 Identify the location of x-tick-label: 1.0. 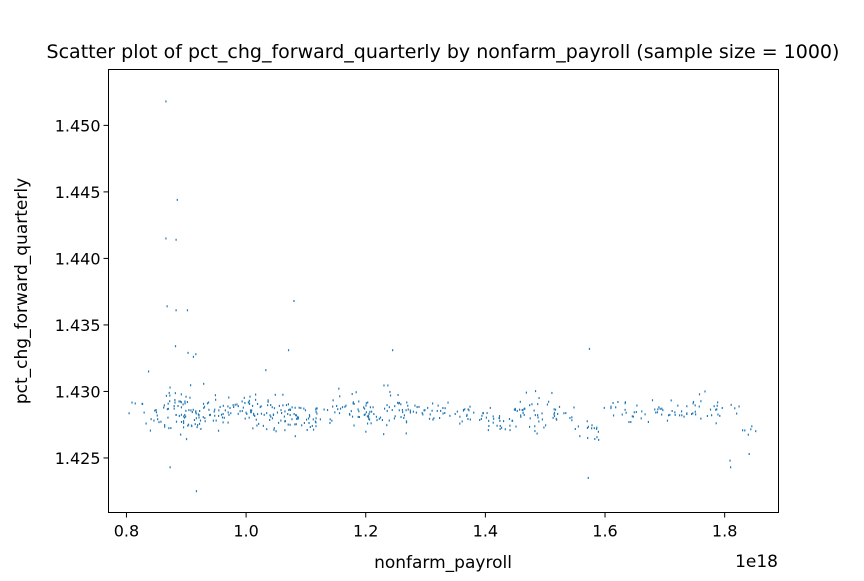
(245, 531).